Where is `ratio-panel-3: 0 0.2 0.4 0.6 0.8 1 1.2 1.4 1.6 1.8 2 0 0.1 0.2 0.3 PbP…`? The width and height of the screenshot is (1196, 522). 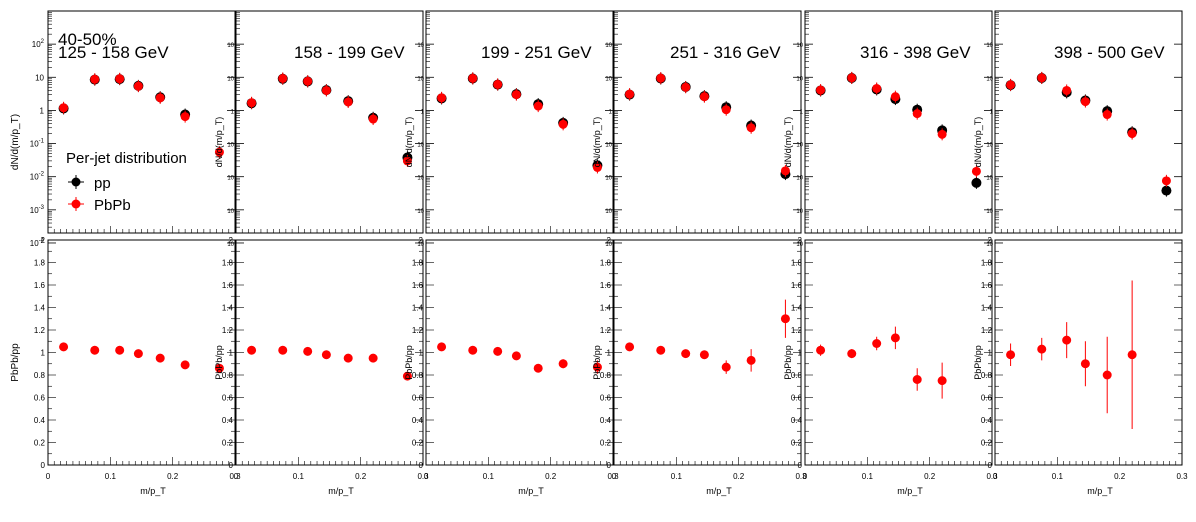
ratio-panel-3: 0 0.2 0.4 0.6 0.8 1 1.2 1.4 1.6 1.8 2 0 0.1 0.2 0.3 PbP… is located at coordinates (699, 366).